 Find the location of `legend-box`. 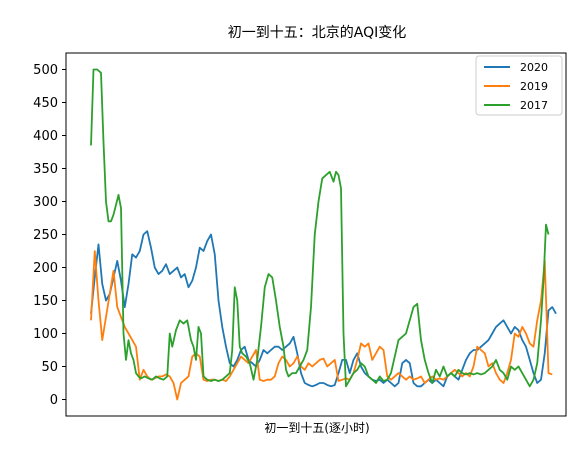

legend-box is located at coordinates (519, 85).